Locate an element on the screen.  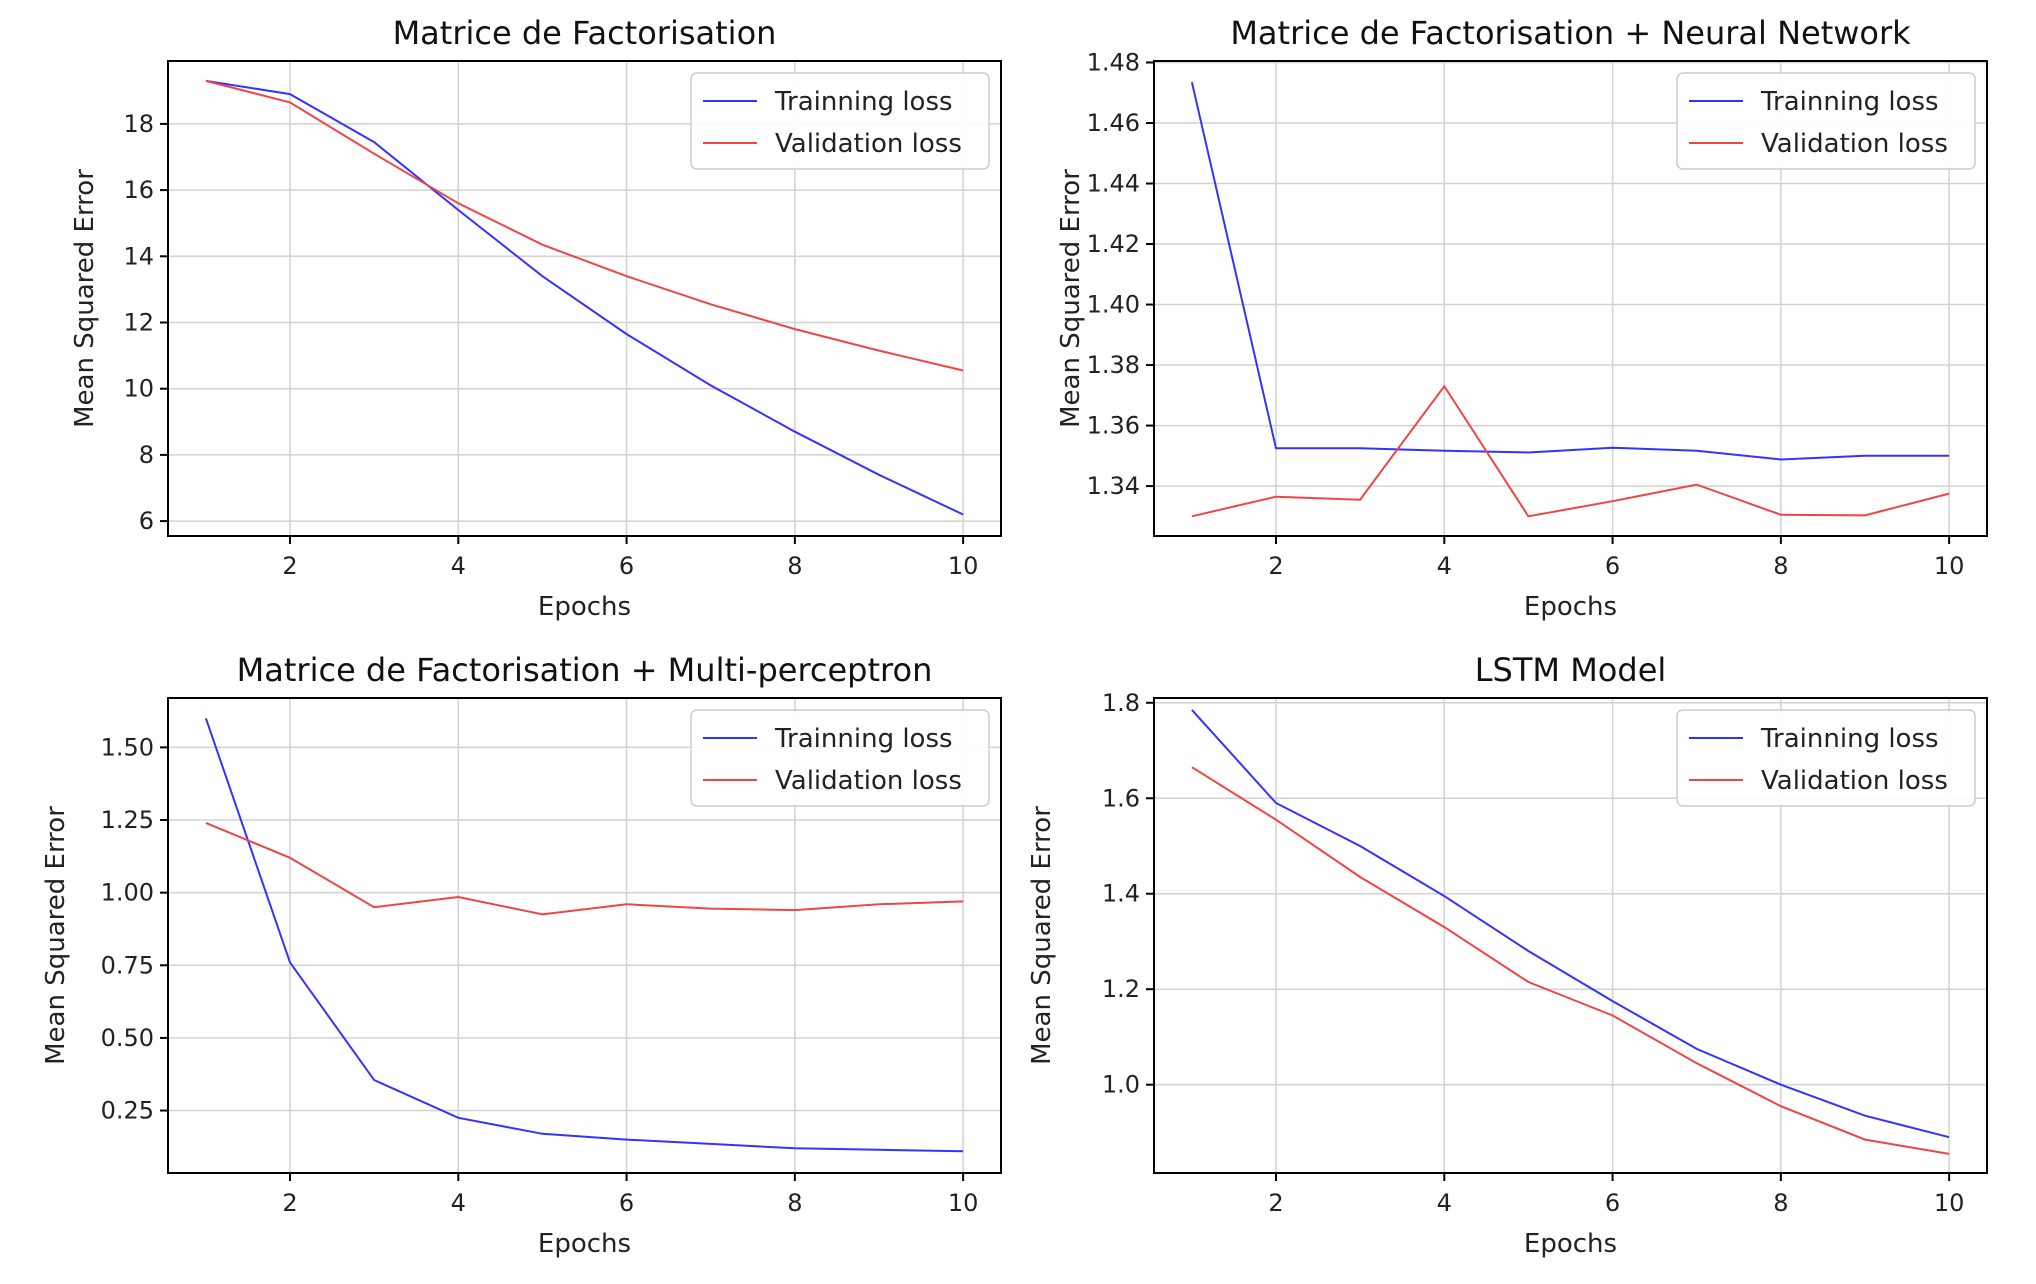
chart-title: Matrice de Factorisation is located at coordinates (585, 33).